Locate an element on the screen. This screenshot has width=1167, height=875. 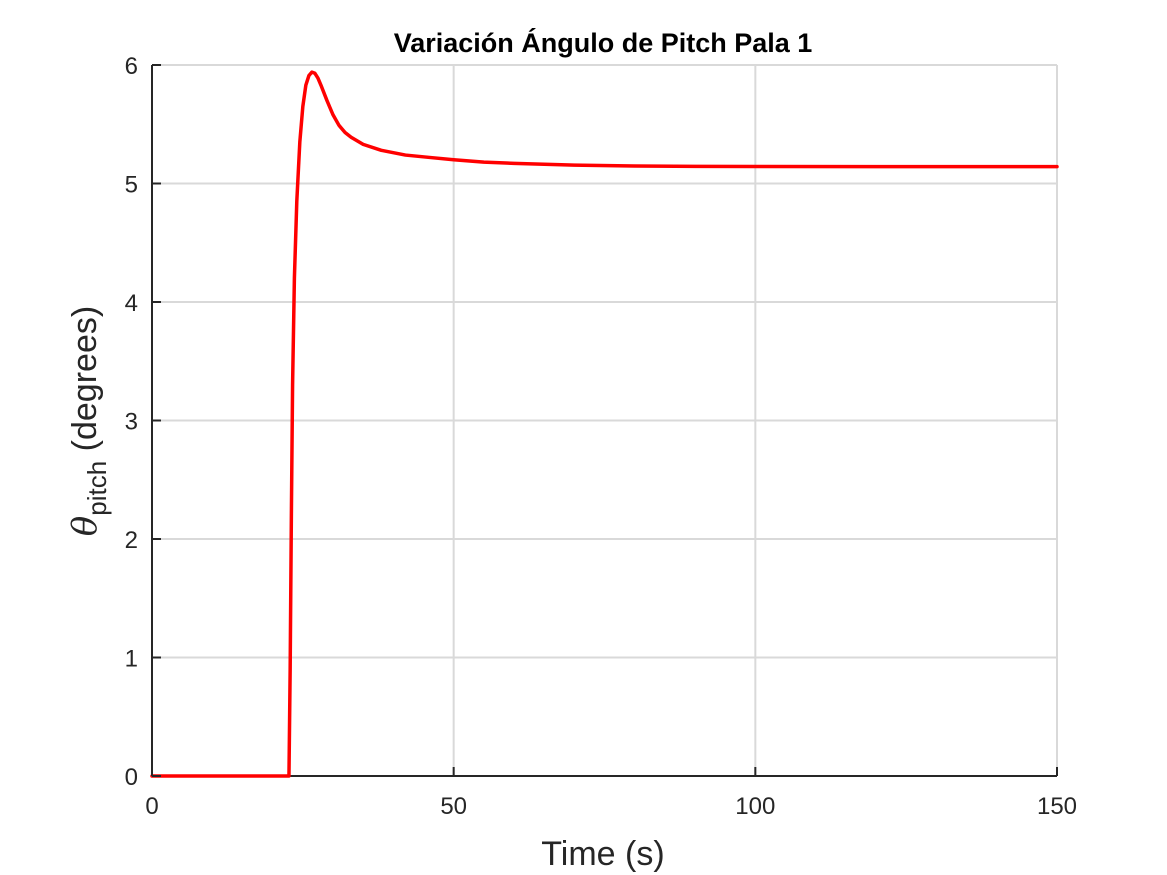
y-axis-label: θpitch (degrees) is located at coordinates (88, 421).